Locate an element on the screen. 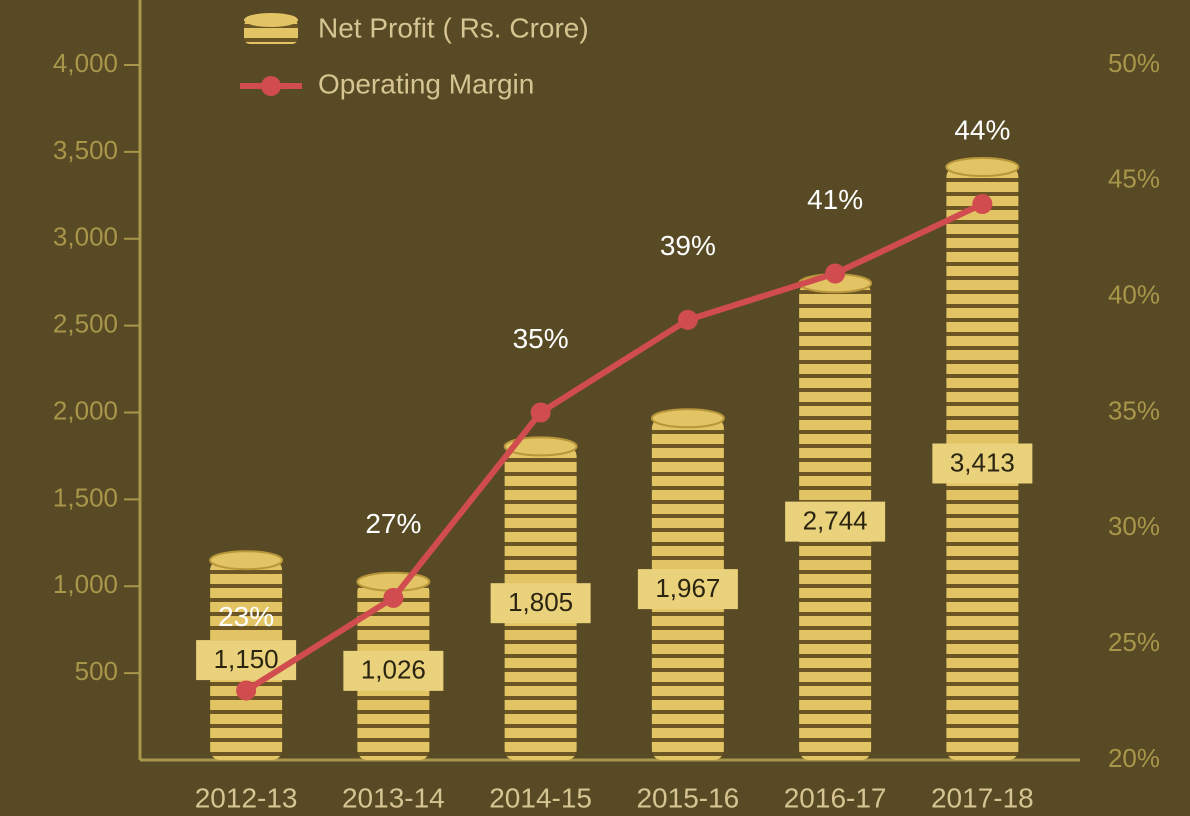  y-tick-label: 4,000 is located at coordinates (85, 63).